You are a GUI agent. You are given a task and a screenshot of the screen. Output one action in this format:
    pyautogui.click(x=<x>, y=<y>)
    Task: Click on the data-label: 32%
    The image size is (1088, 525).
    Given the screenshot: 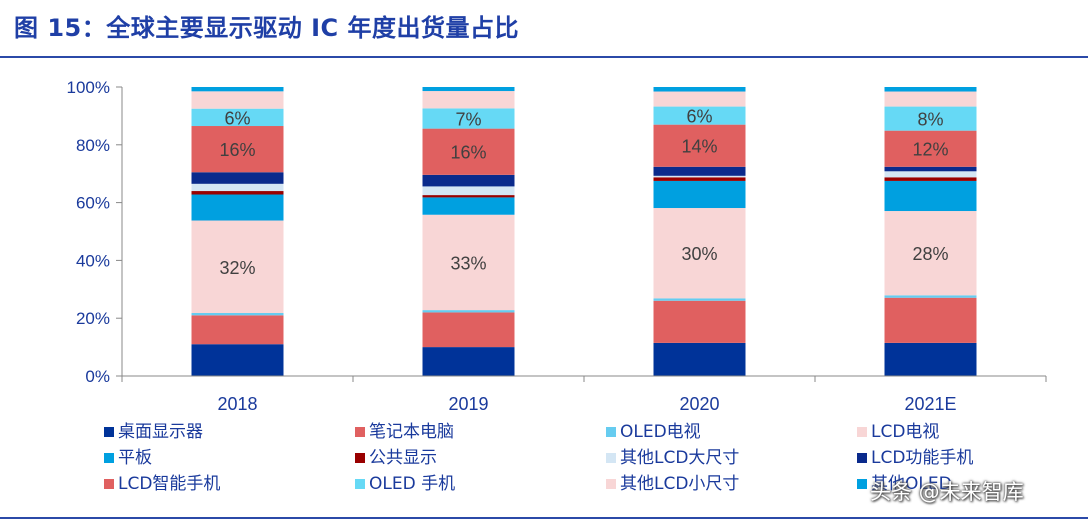 What is the action you would take?
    pyautogui.click(x=237, y=268)
    